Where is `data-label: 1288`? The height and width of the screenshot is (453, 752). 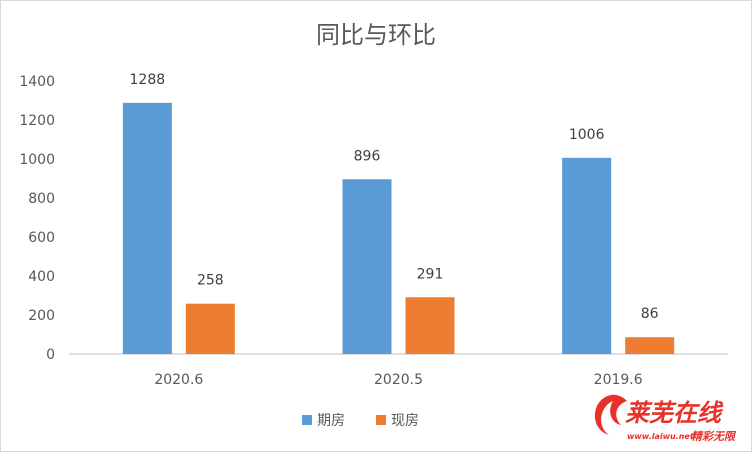
data-label: 1288 is located at coordinates (148, 80).